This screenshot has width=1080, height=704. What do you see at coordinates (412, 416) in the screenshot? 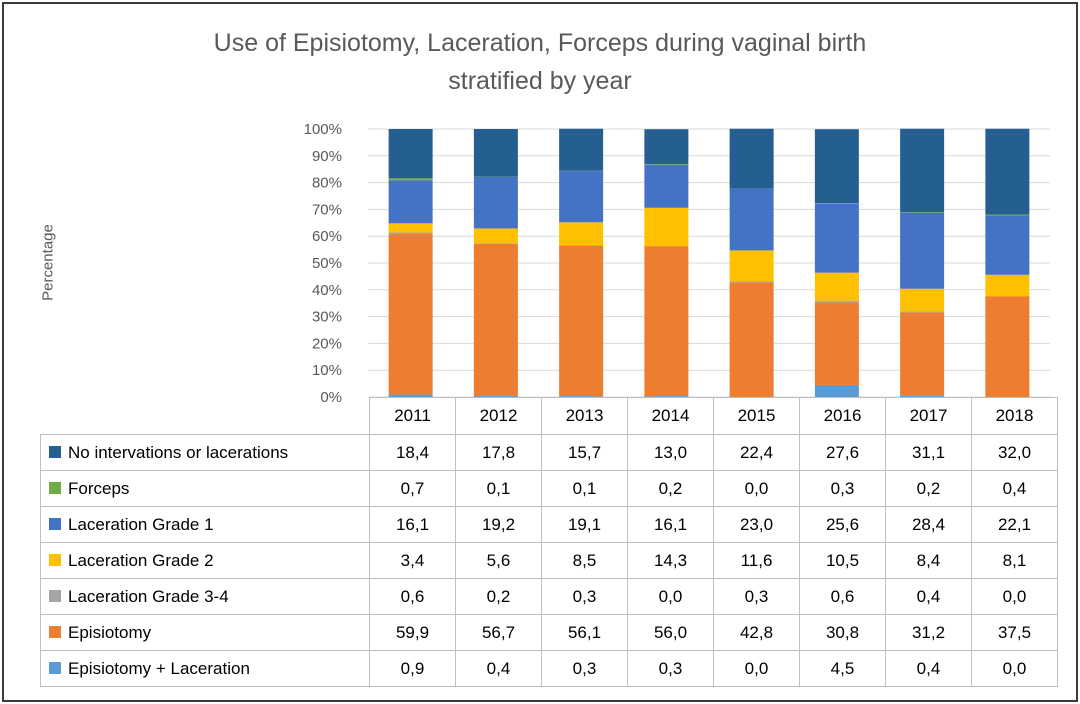
I see `x-tick-label: 2011` at bounding box center [412, 416].